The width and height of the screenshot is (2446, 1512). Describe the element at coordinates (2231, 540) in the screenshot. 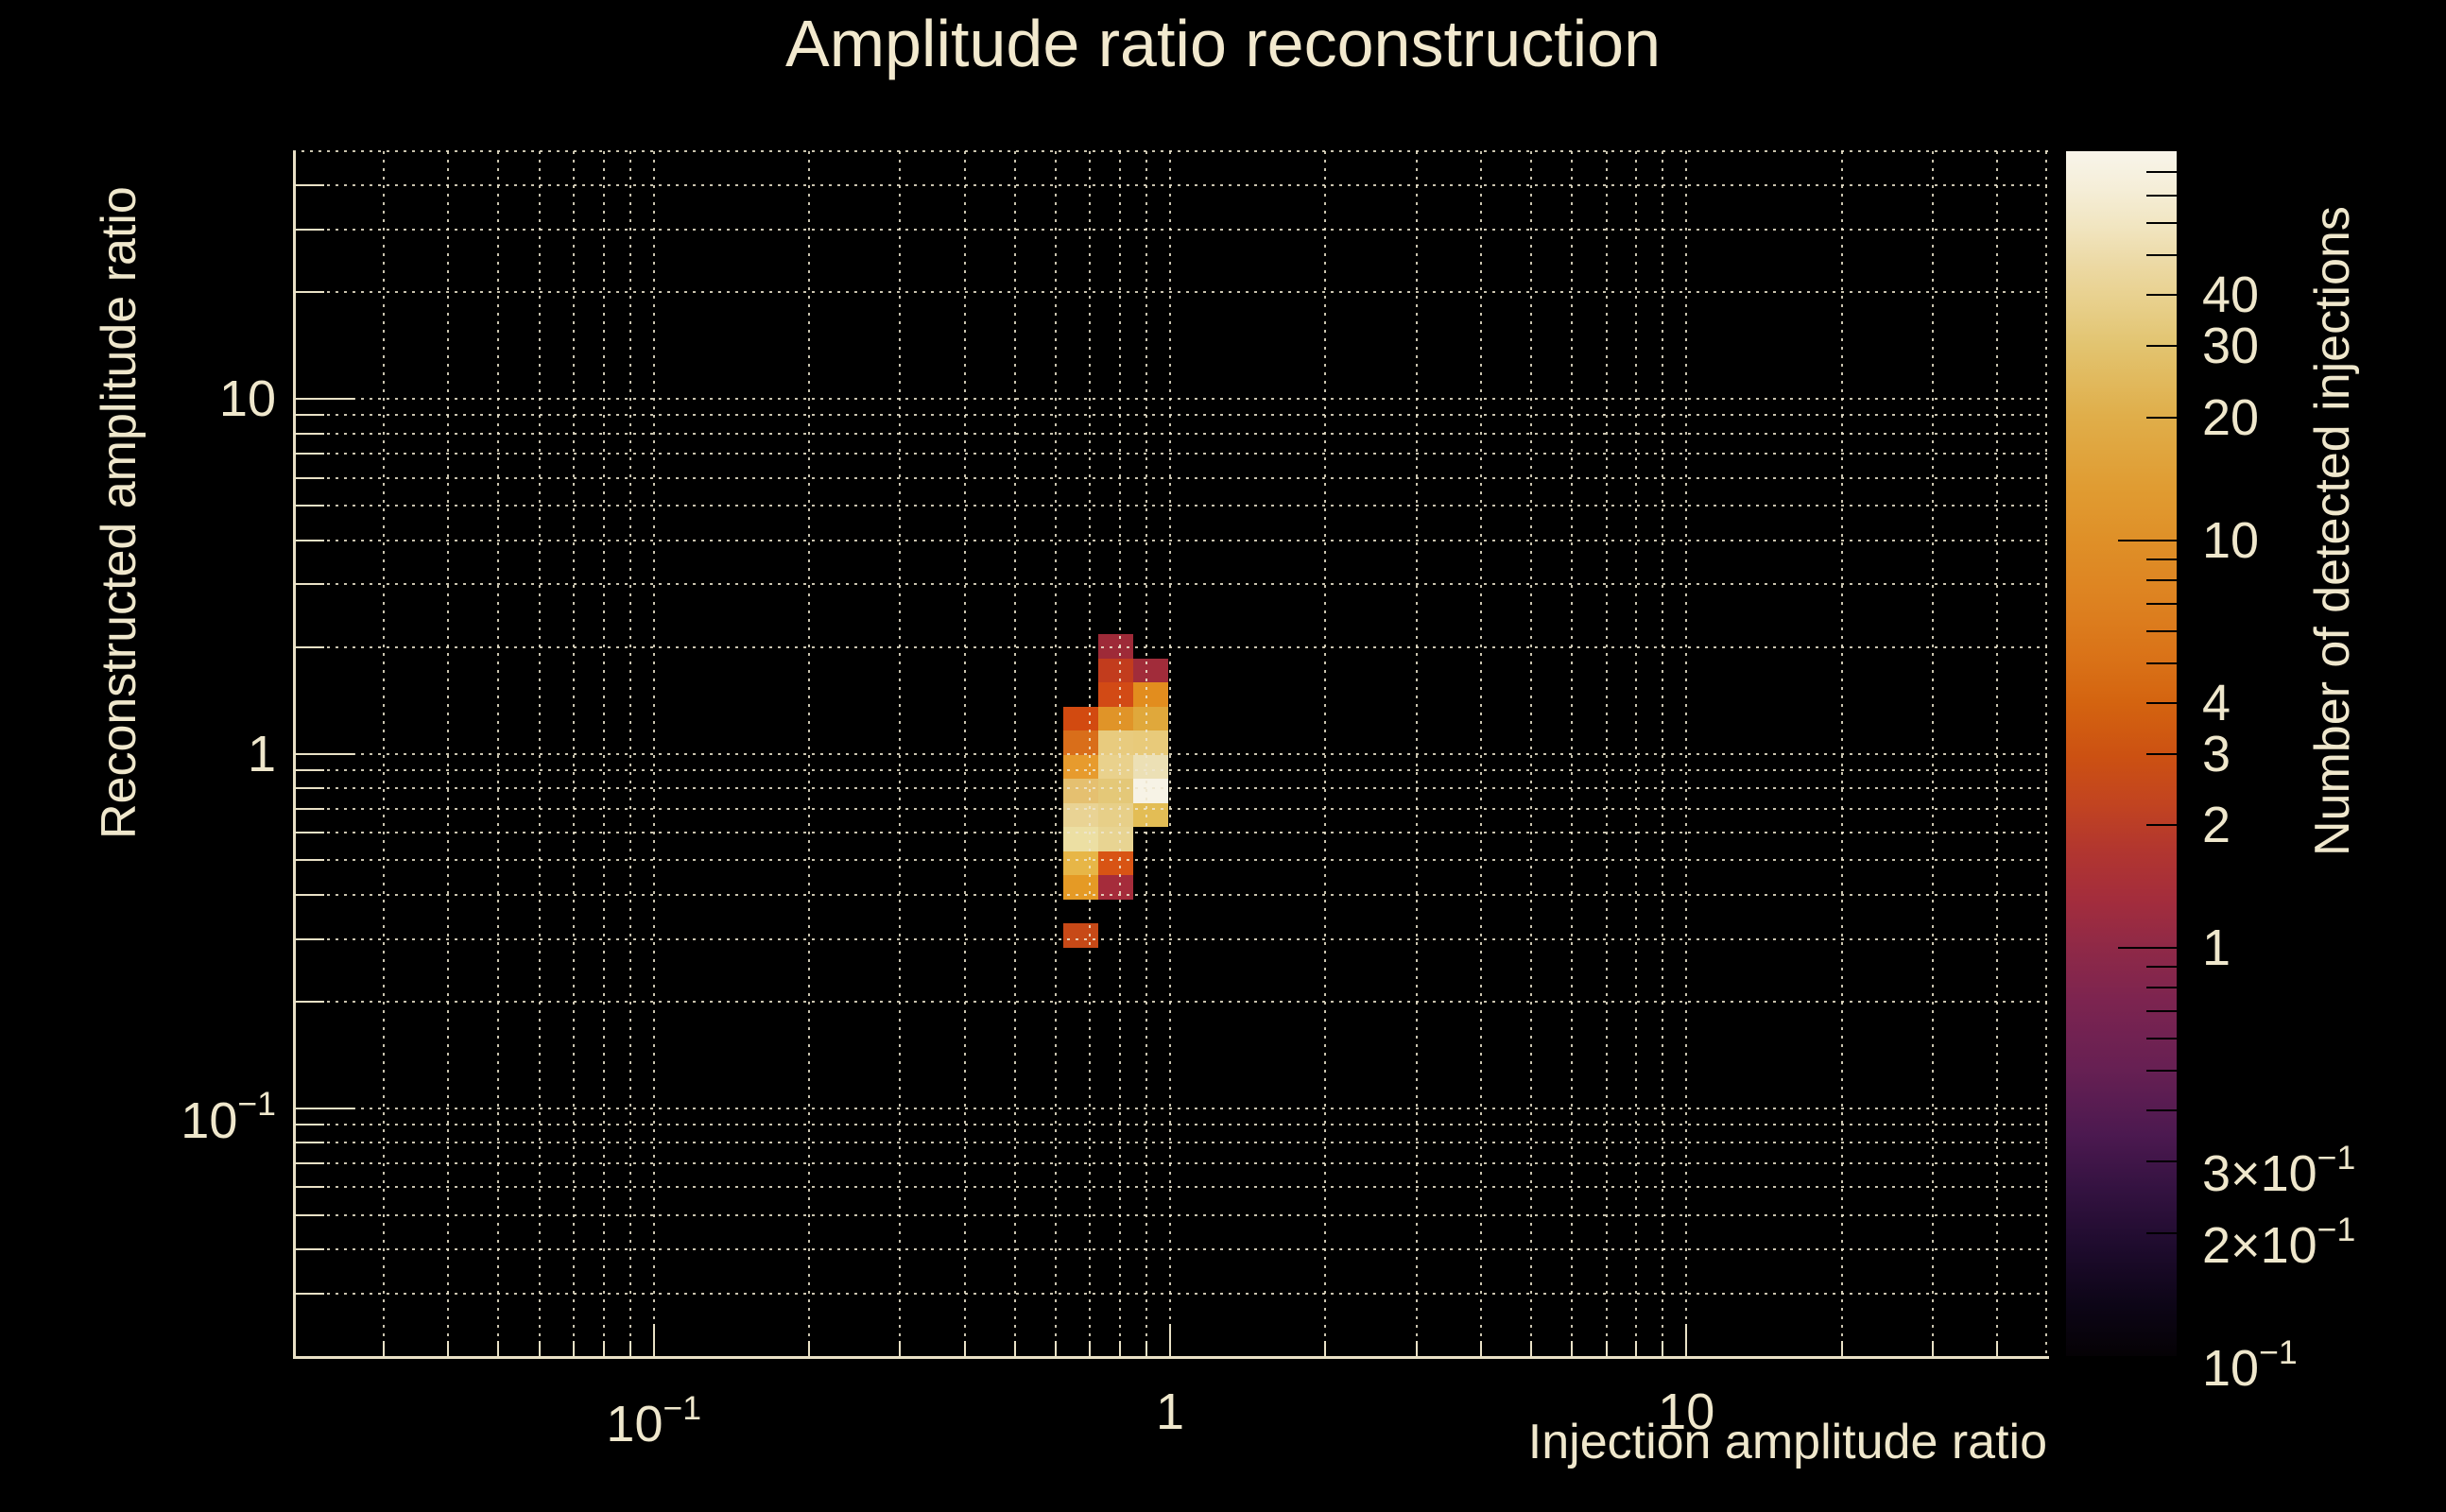

I see `z-tick-label: 10` at that location.